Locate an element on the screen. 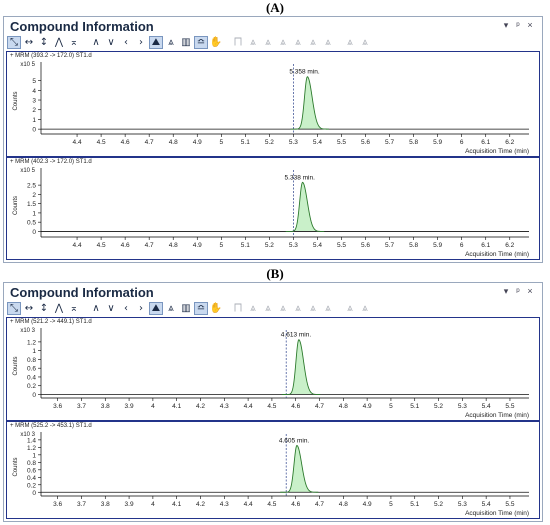 The image size is (550, 525). x-tick-label: 6.1 is located at coordinates (485, 142).